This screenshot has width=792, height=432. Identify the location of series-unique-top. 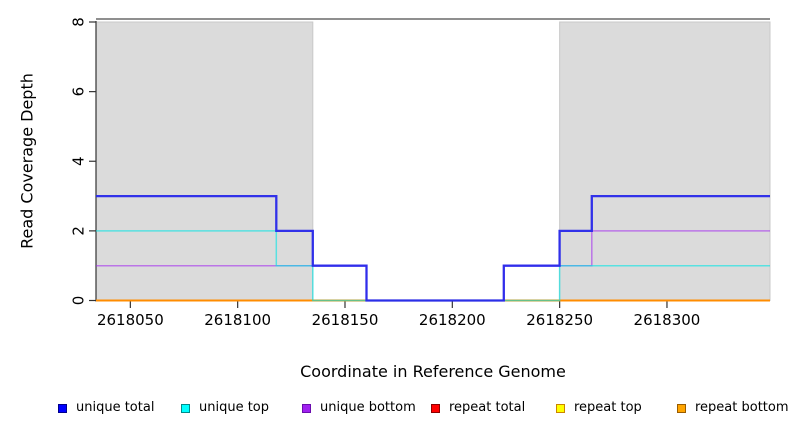
(433, 266).